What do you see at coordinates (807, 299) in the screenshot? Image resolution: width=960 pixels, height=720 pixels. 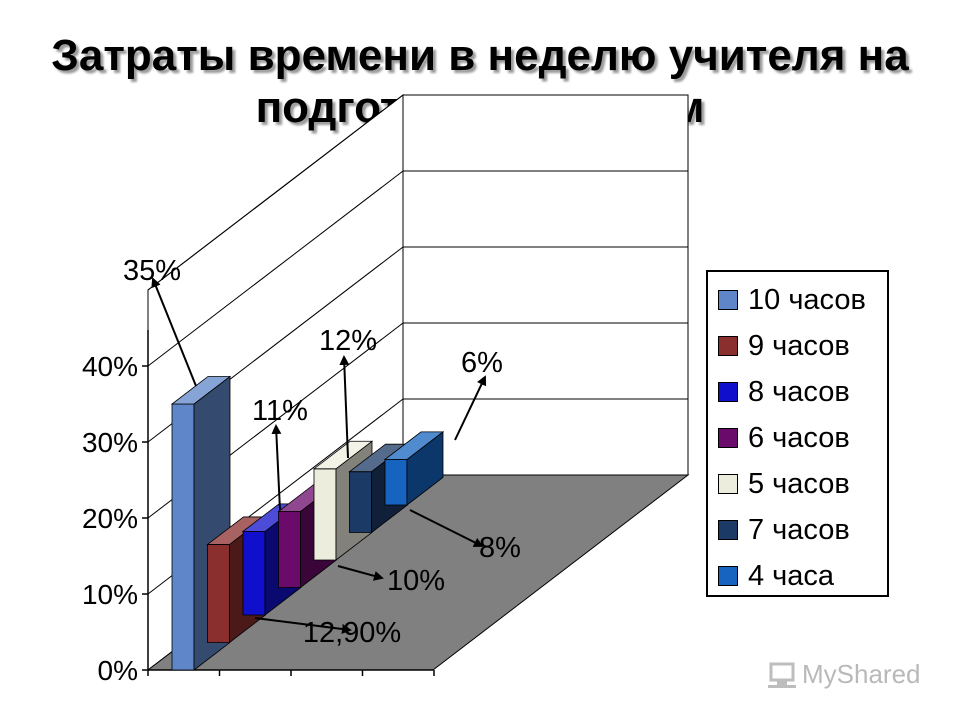 I see `legend-label: 10 часов` at bounding box center [807, 299].